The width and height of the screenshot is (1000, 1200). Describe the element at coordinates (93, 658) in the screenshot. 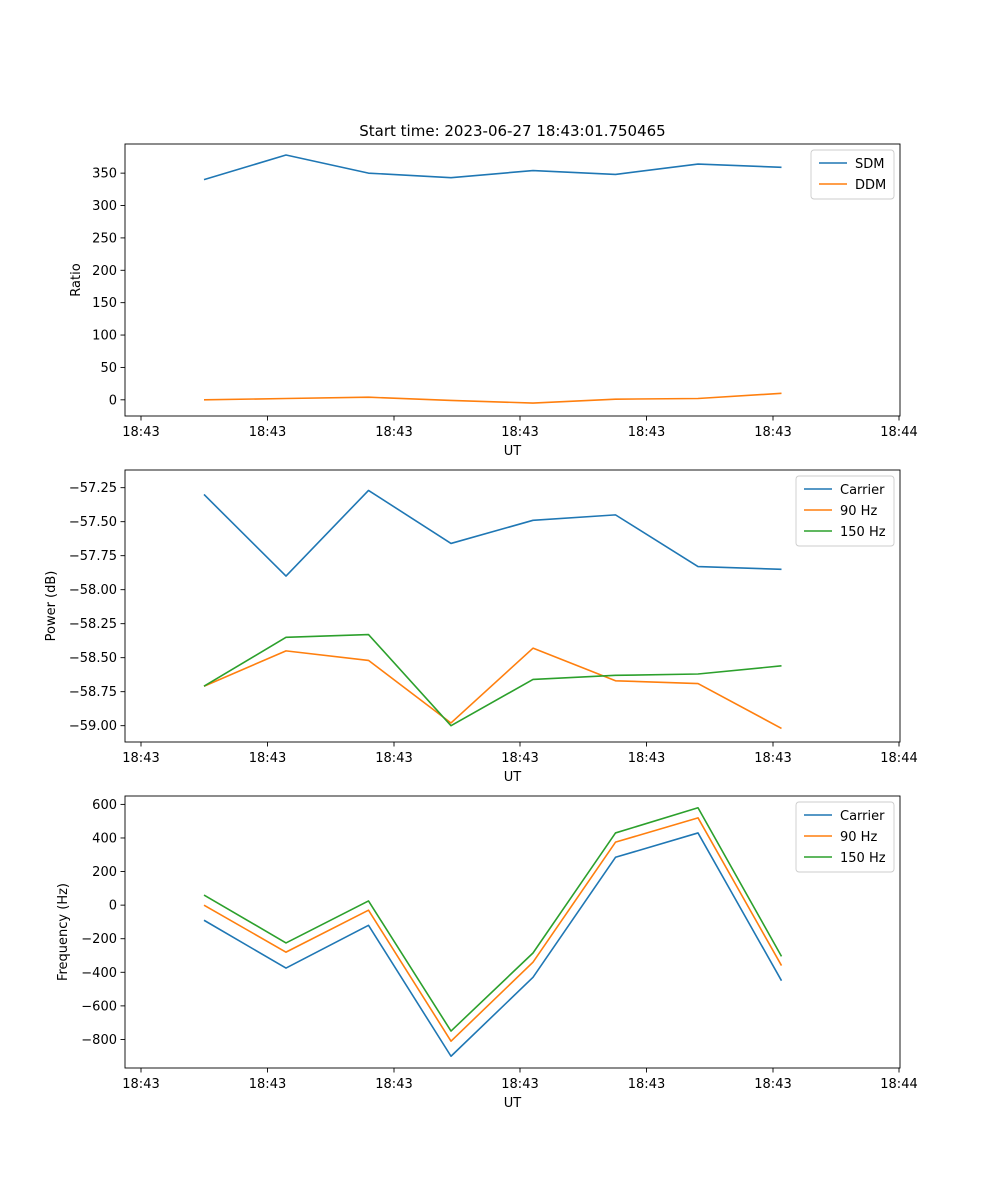

I see `y-tick-label: −58.50` at that location.